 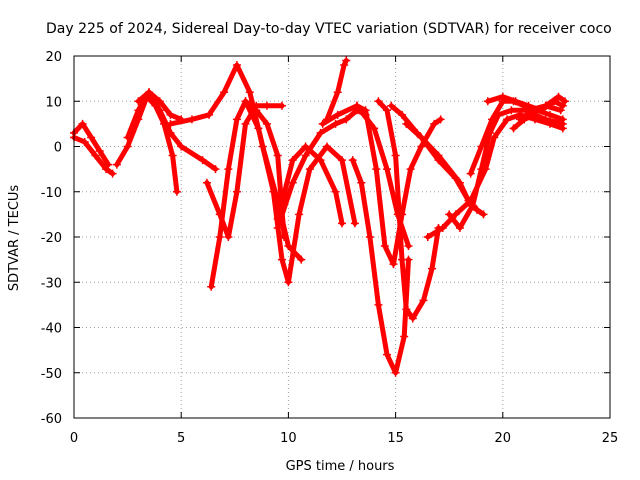 What do you see at coordinates (14, 238) in the screenshot?
I see `y-axis-label: SDTVAR / TECUs` at bounding box center [14, 238].